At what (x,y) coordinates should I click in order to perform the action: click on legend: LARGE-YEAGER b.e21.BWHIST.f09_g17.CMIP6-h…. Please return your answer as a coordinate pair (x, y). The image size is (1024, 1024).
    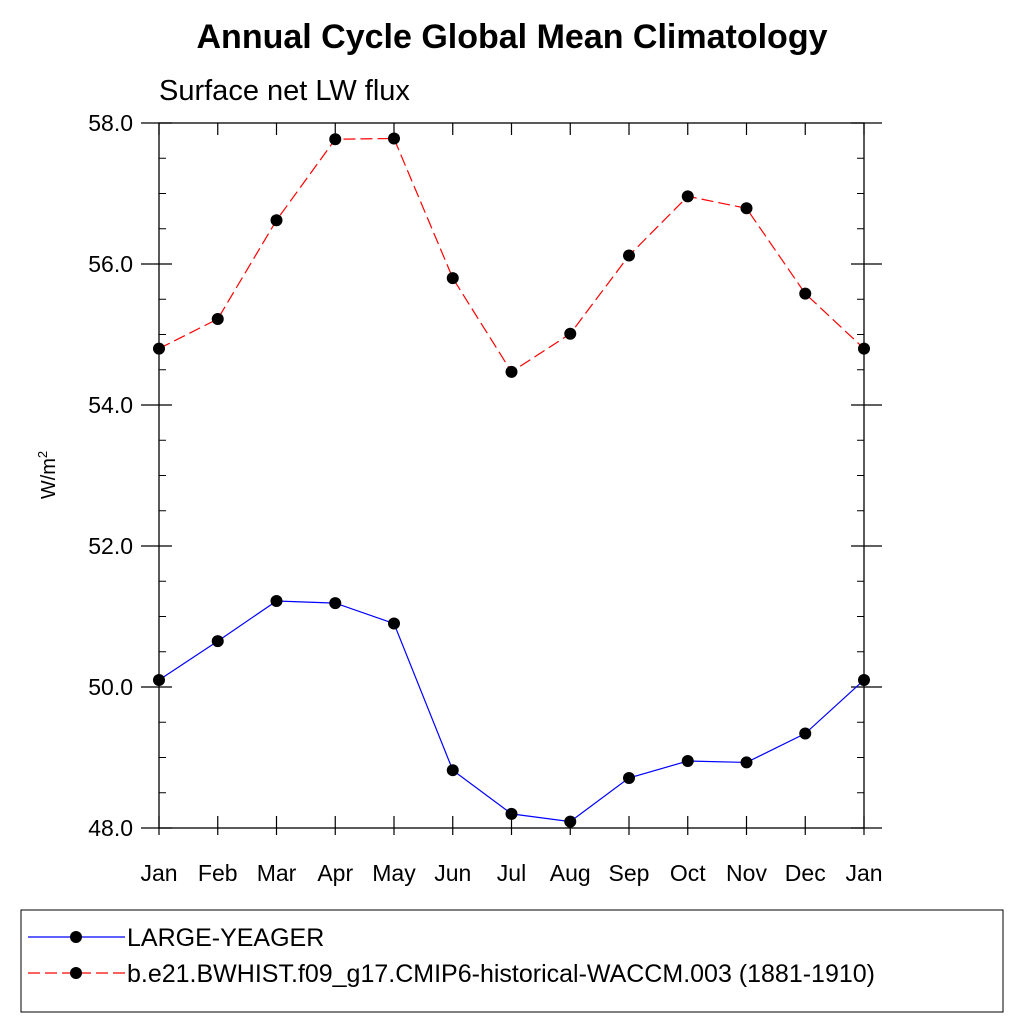
    Looking at the image, I should click on (512, 961).